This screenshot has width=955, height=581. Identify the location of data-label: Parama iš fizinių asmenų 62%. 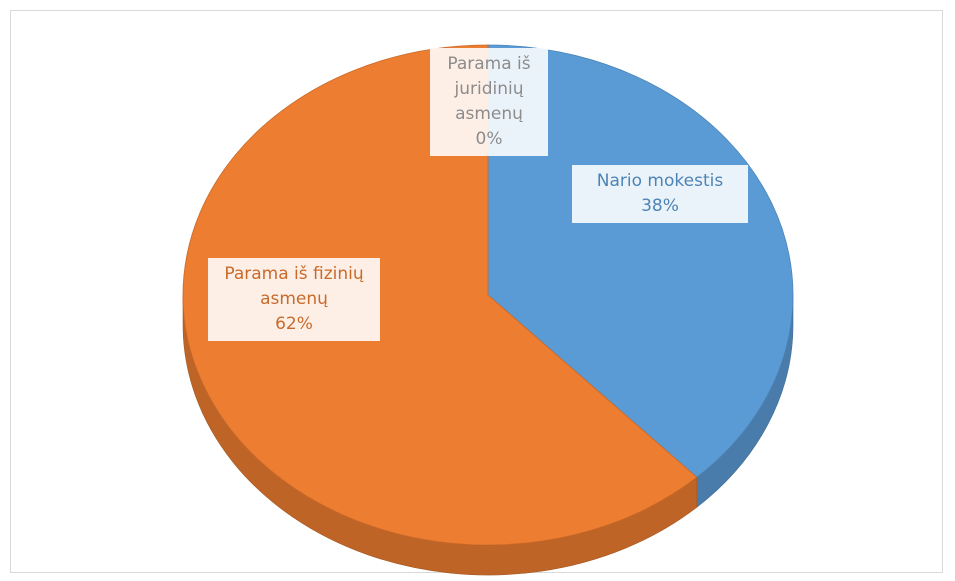
(294, 299).